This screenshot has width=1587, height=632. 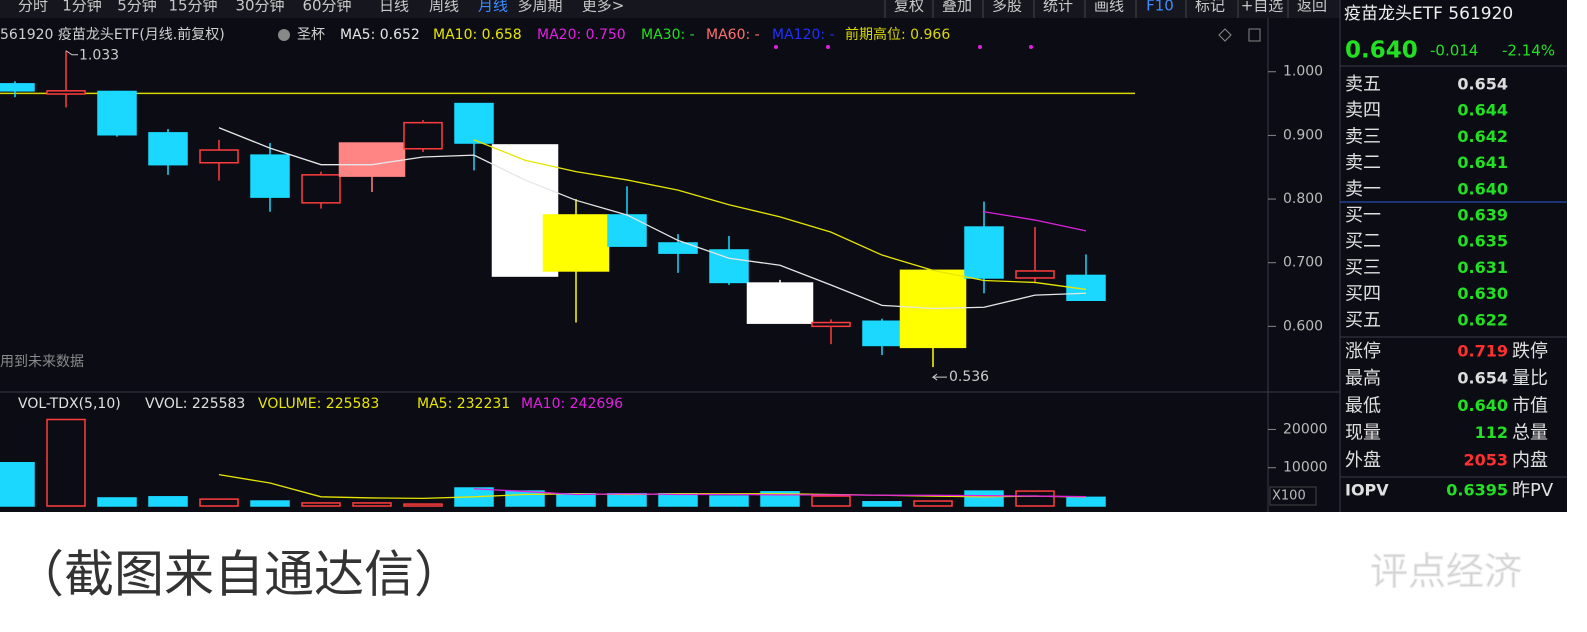 What do you see at coordinates (1533, 490) in the screenshot?
I see `stat-label: 昨PV` at bounding box center [1533, 490].